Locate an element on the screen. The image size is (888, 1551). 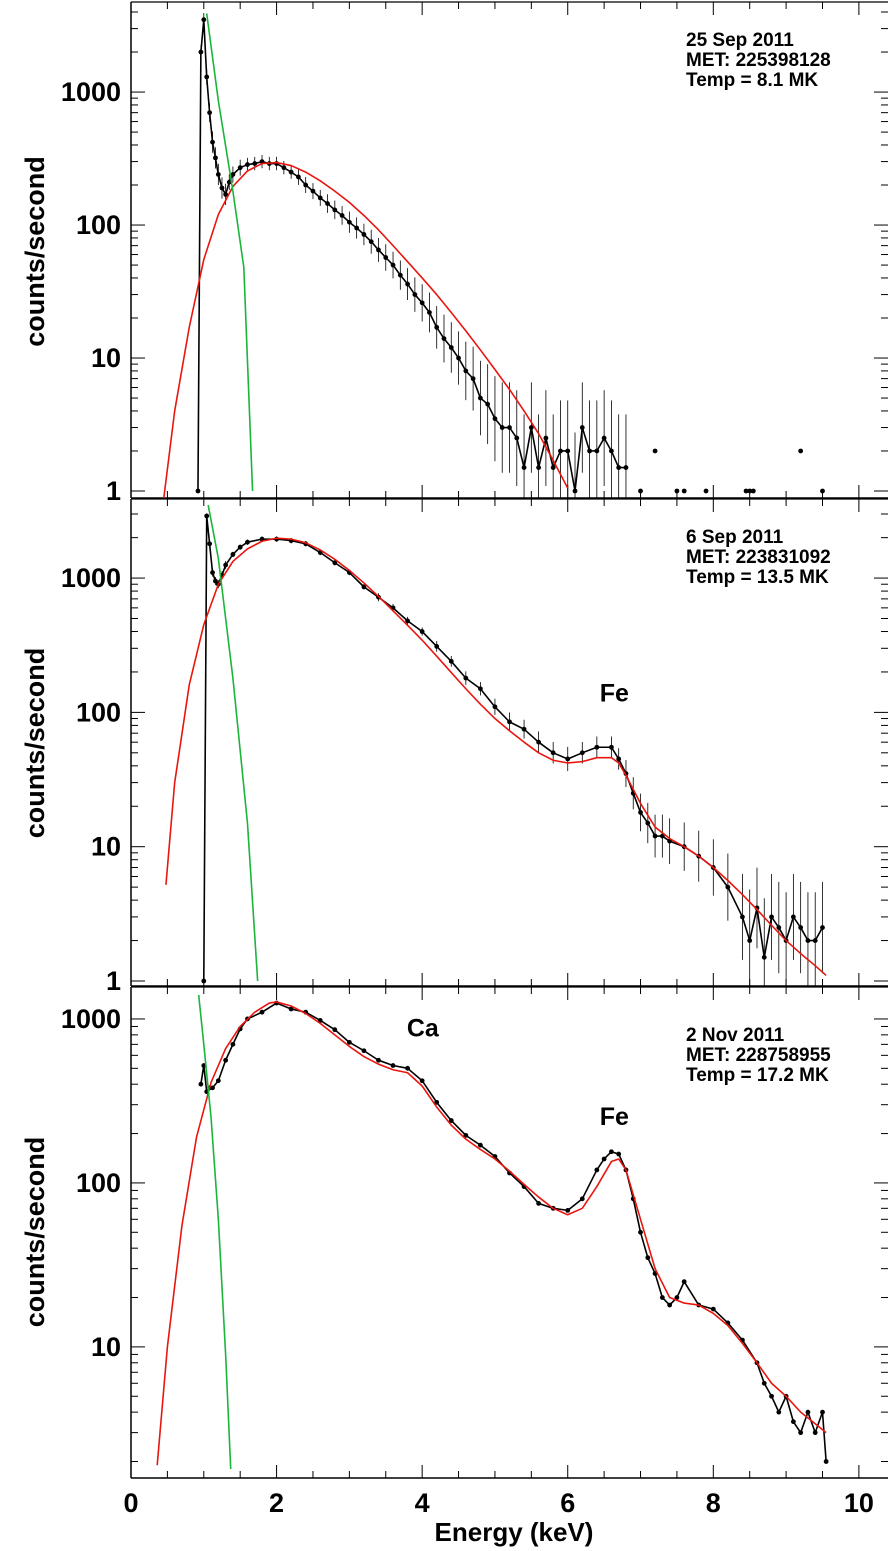
x-tick-label: 4 is located at coordinates (422, 1503).